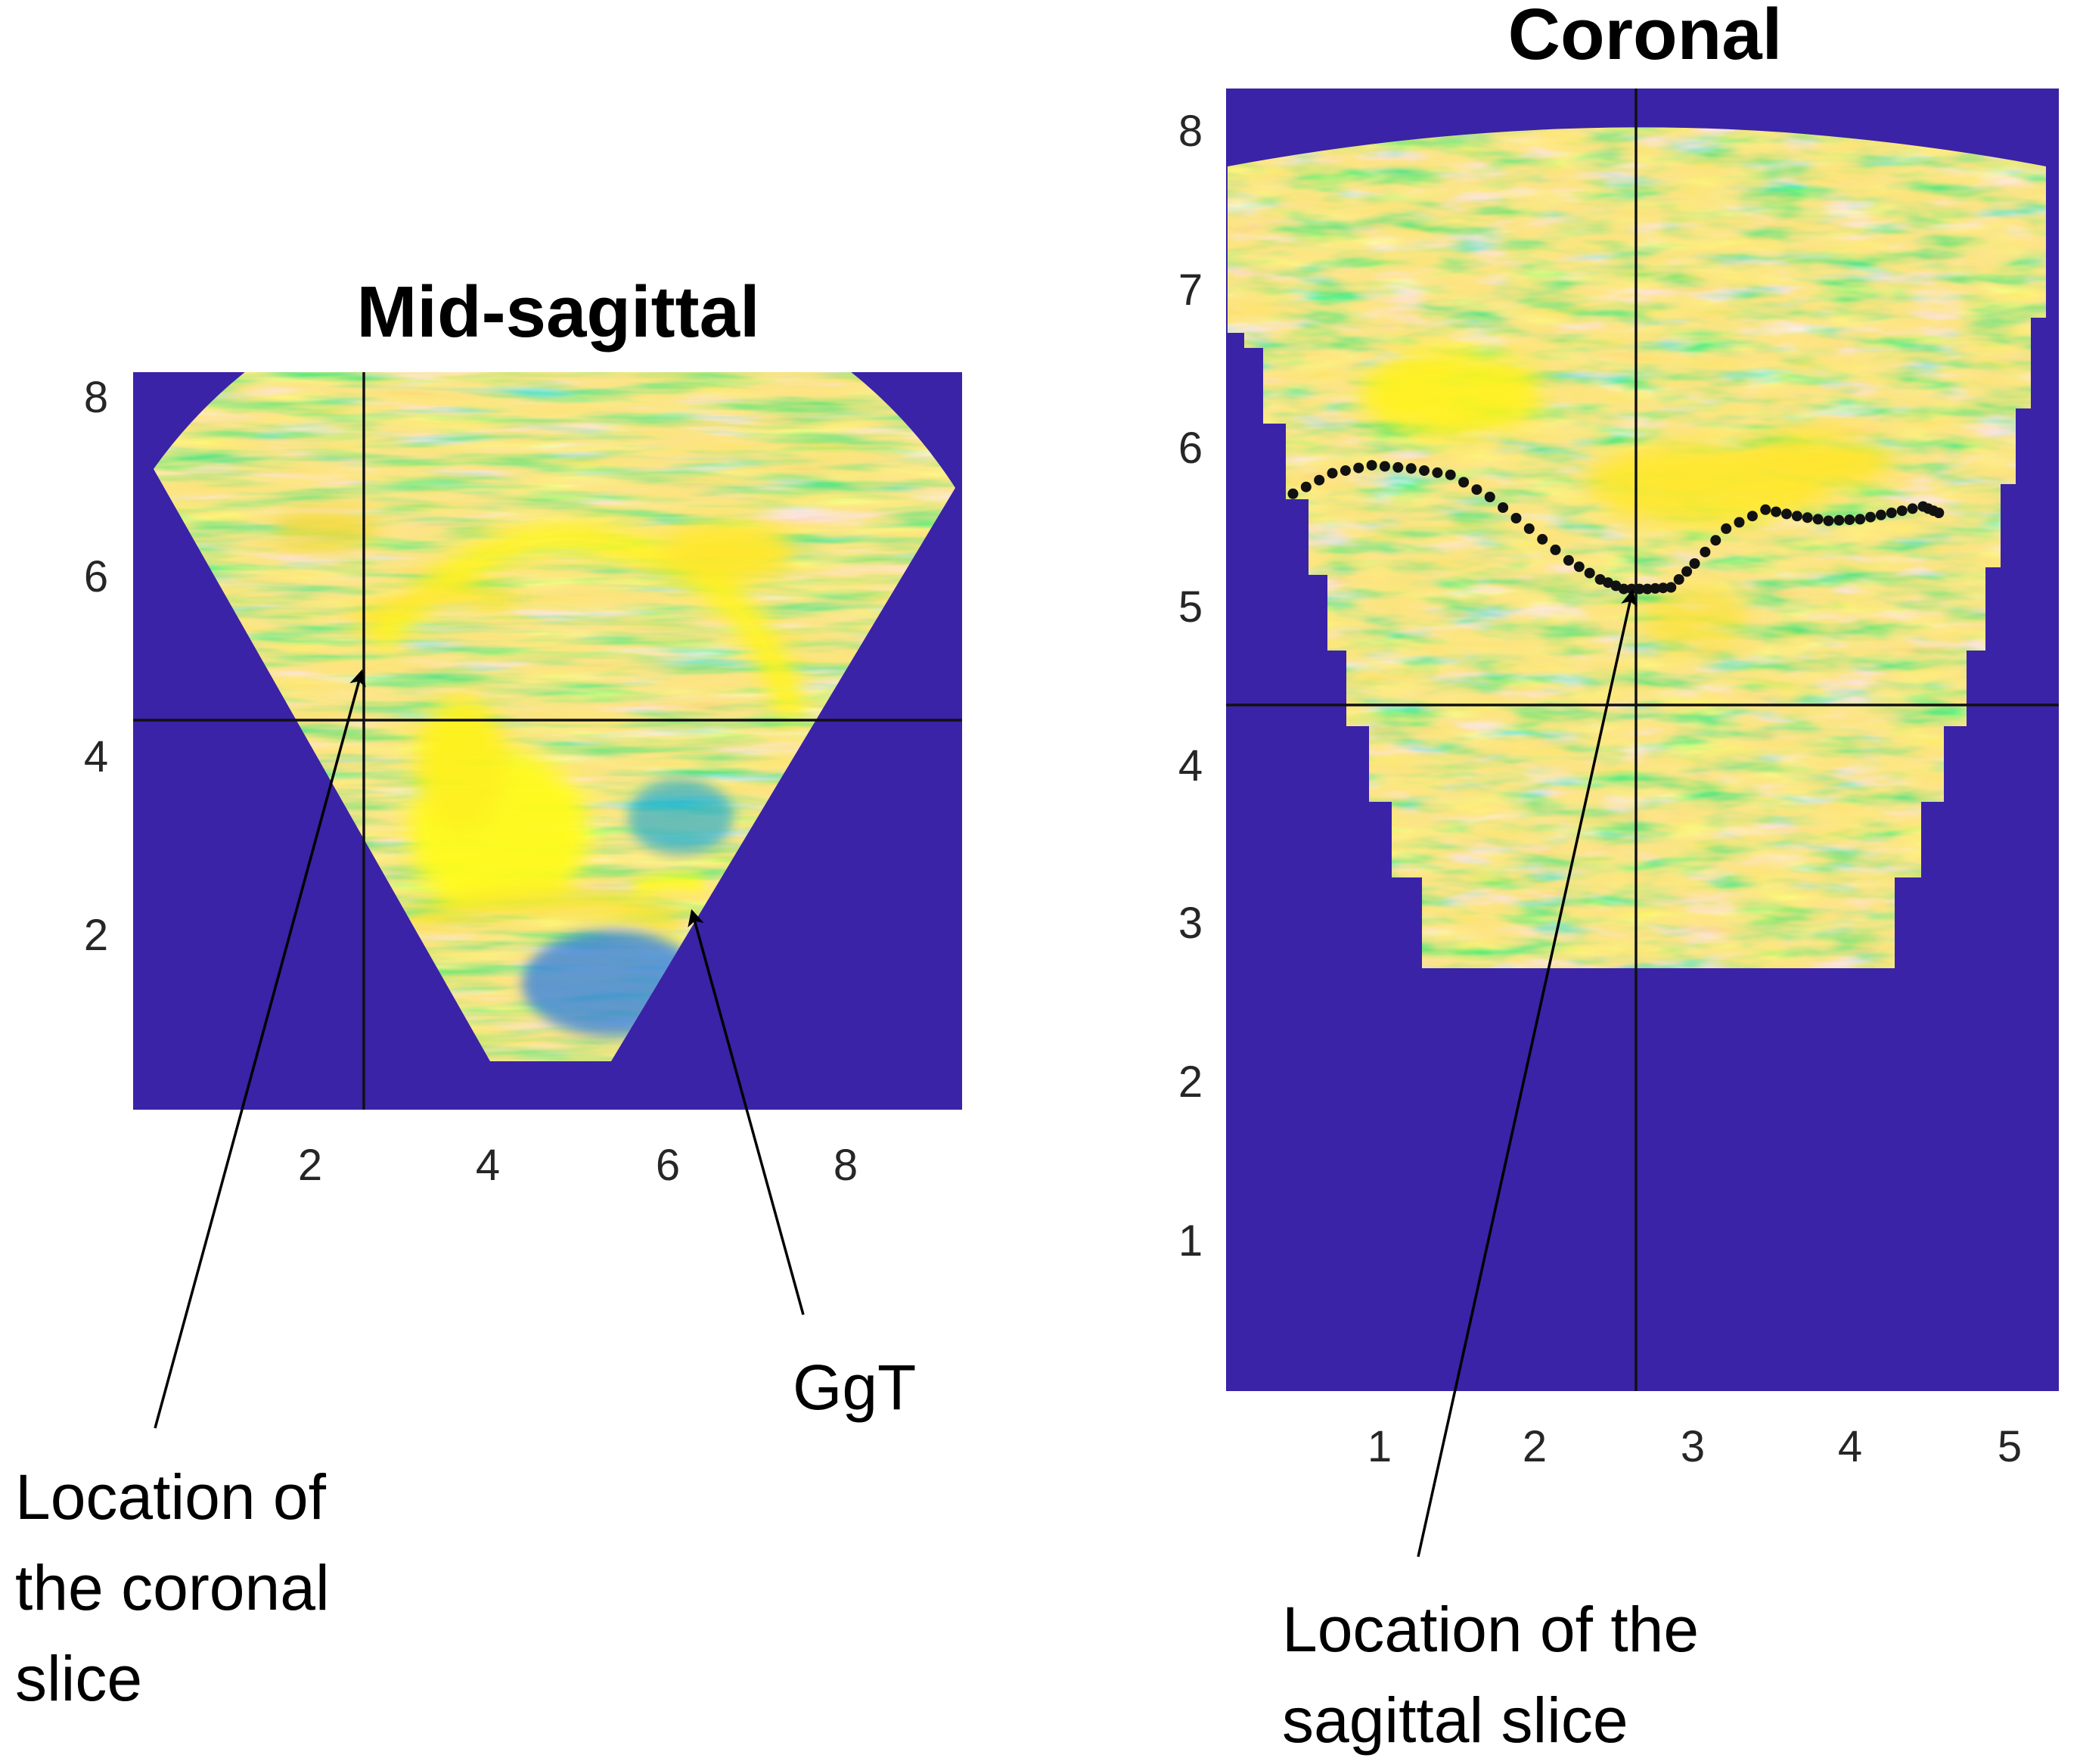 The height and width of the screenshot is (1764, 2080). I want to click on sagittal-y-ticks: 8 6 4 2, so click(96, 666).